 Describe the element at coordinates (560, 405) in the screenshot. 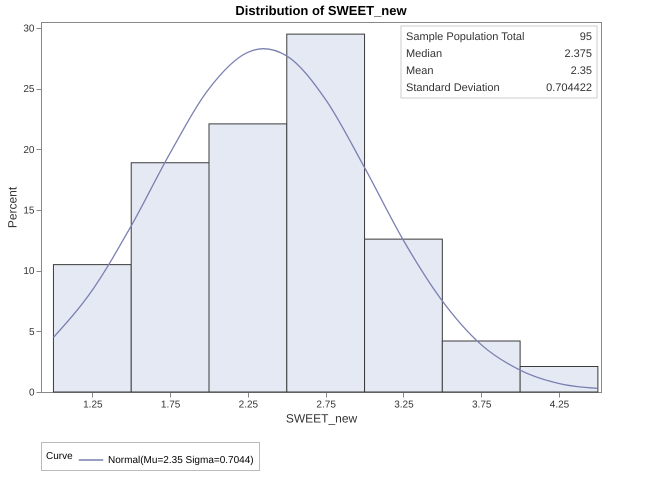

I see `x-tick-label: 4.25` at that location.